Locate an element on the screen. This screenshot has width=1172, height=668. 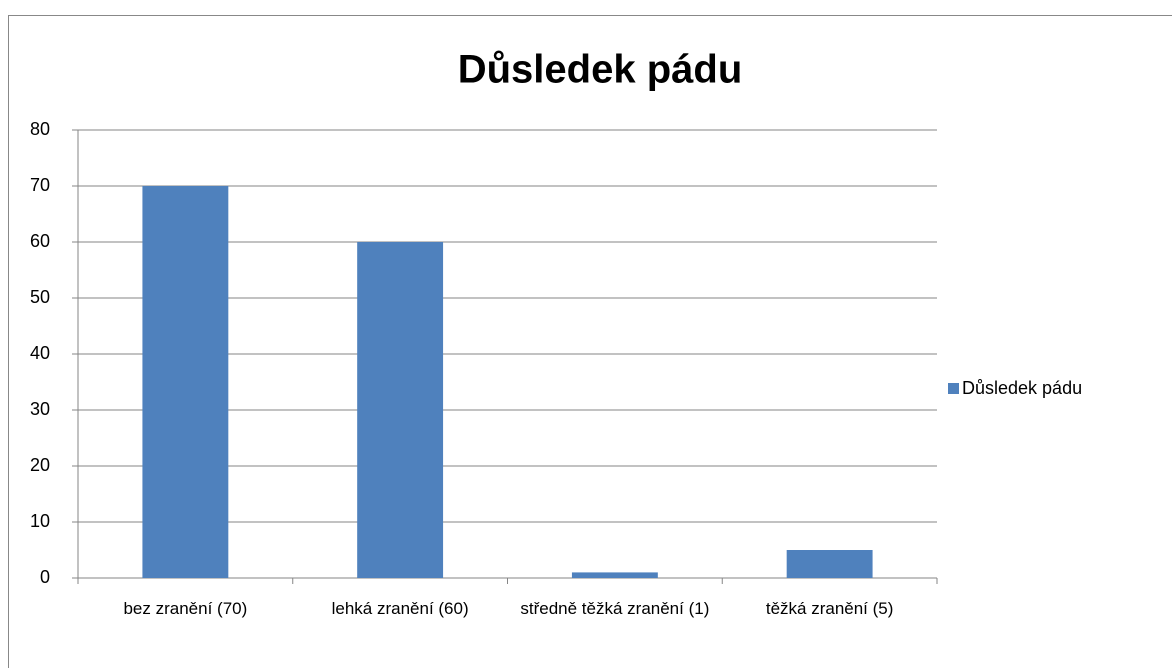
y-tick-label: 40 is located at coordinates (40, 353).